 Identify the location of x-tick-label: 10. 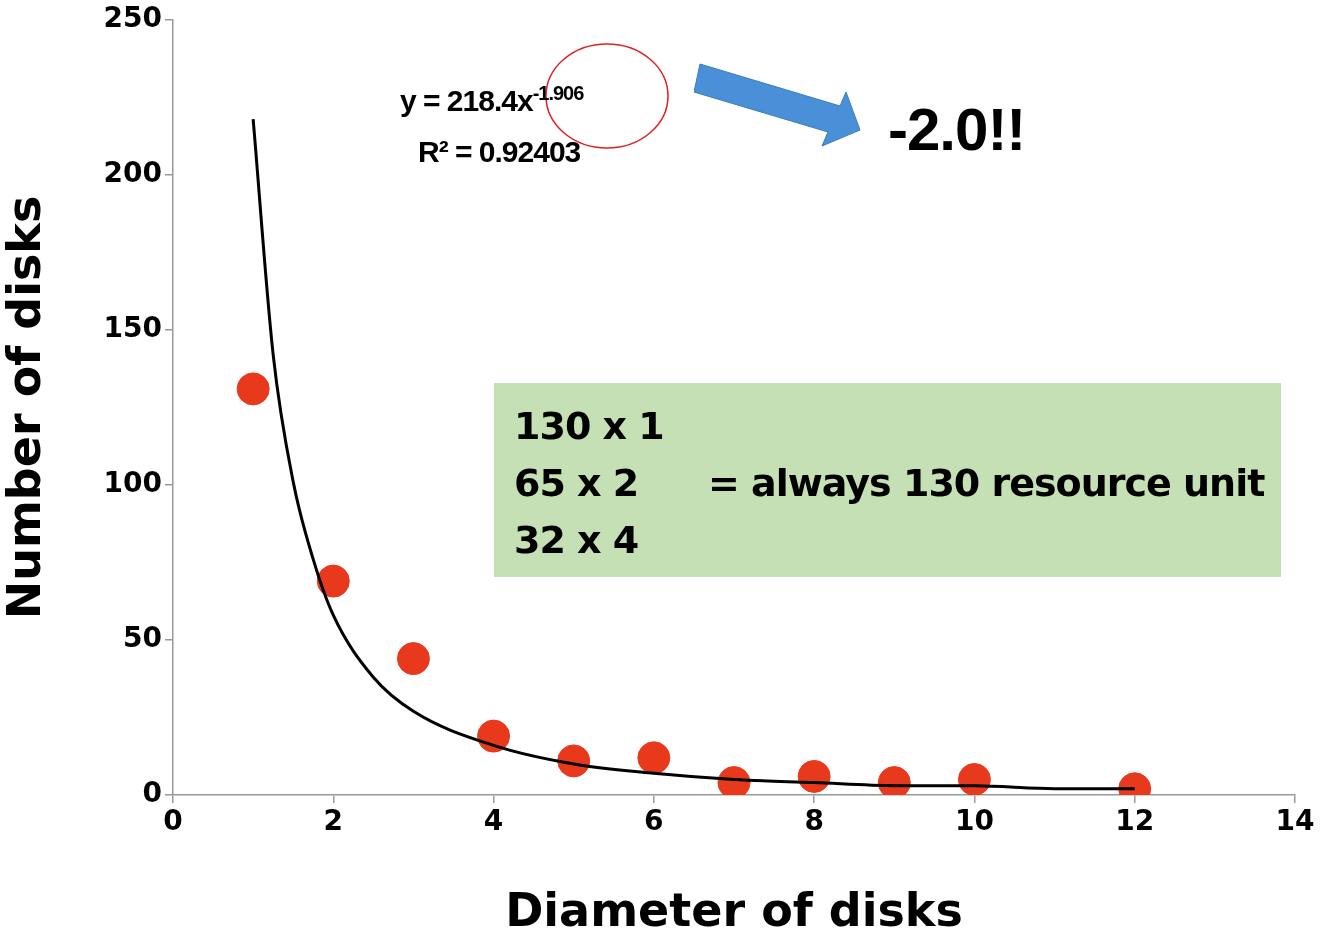
(974, 821).